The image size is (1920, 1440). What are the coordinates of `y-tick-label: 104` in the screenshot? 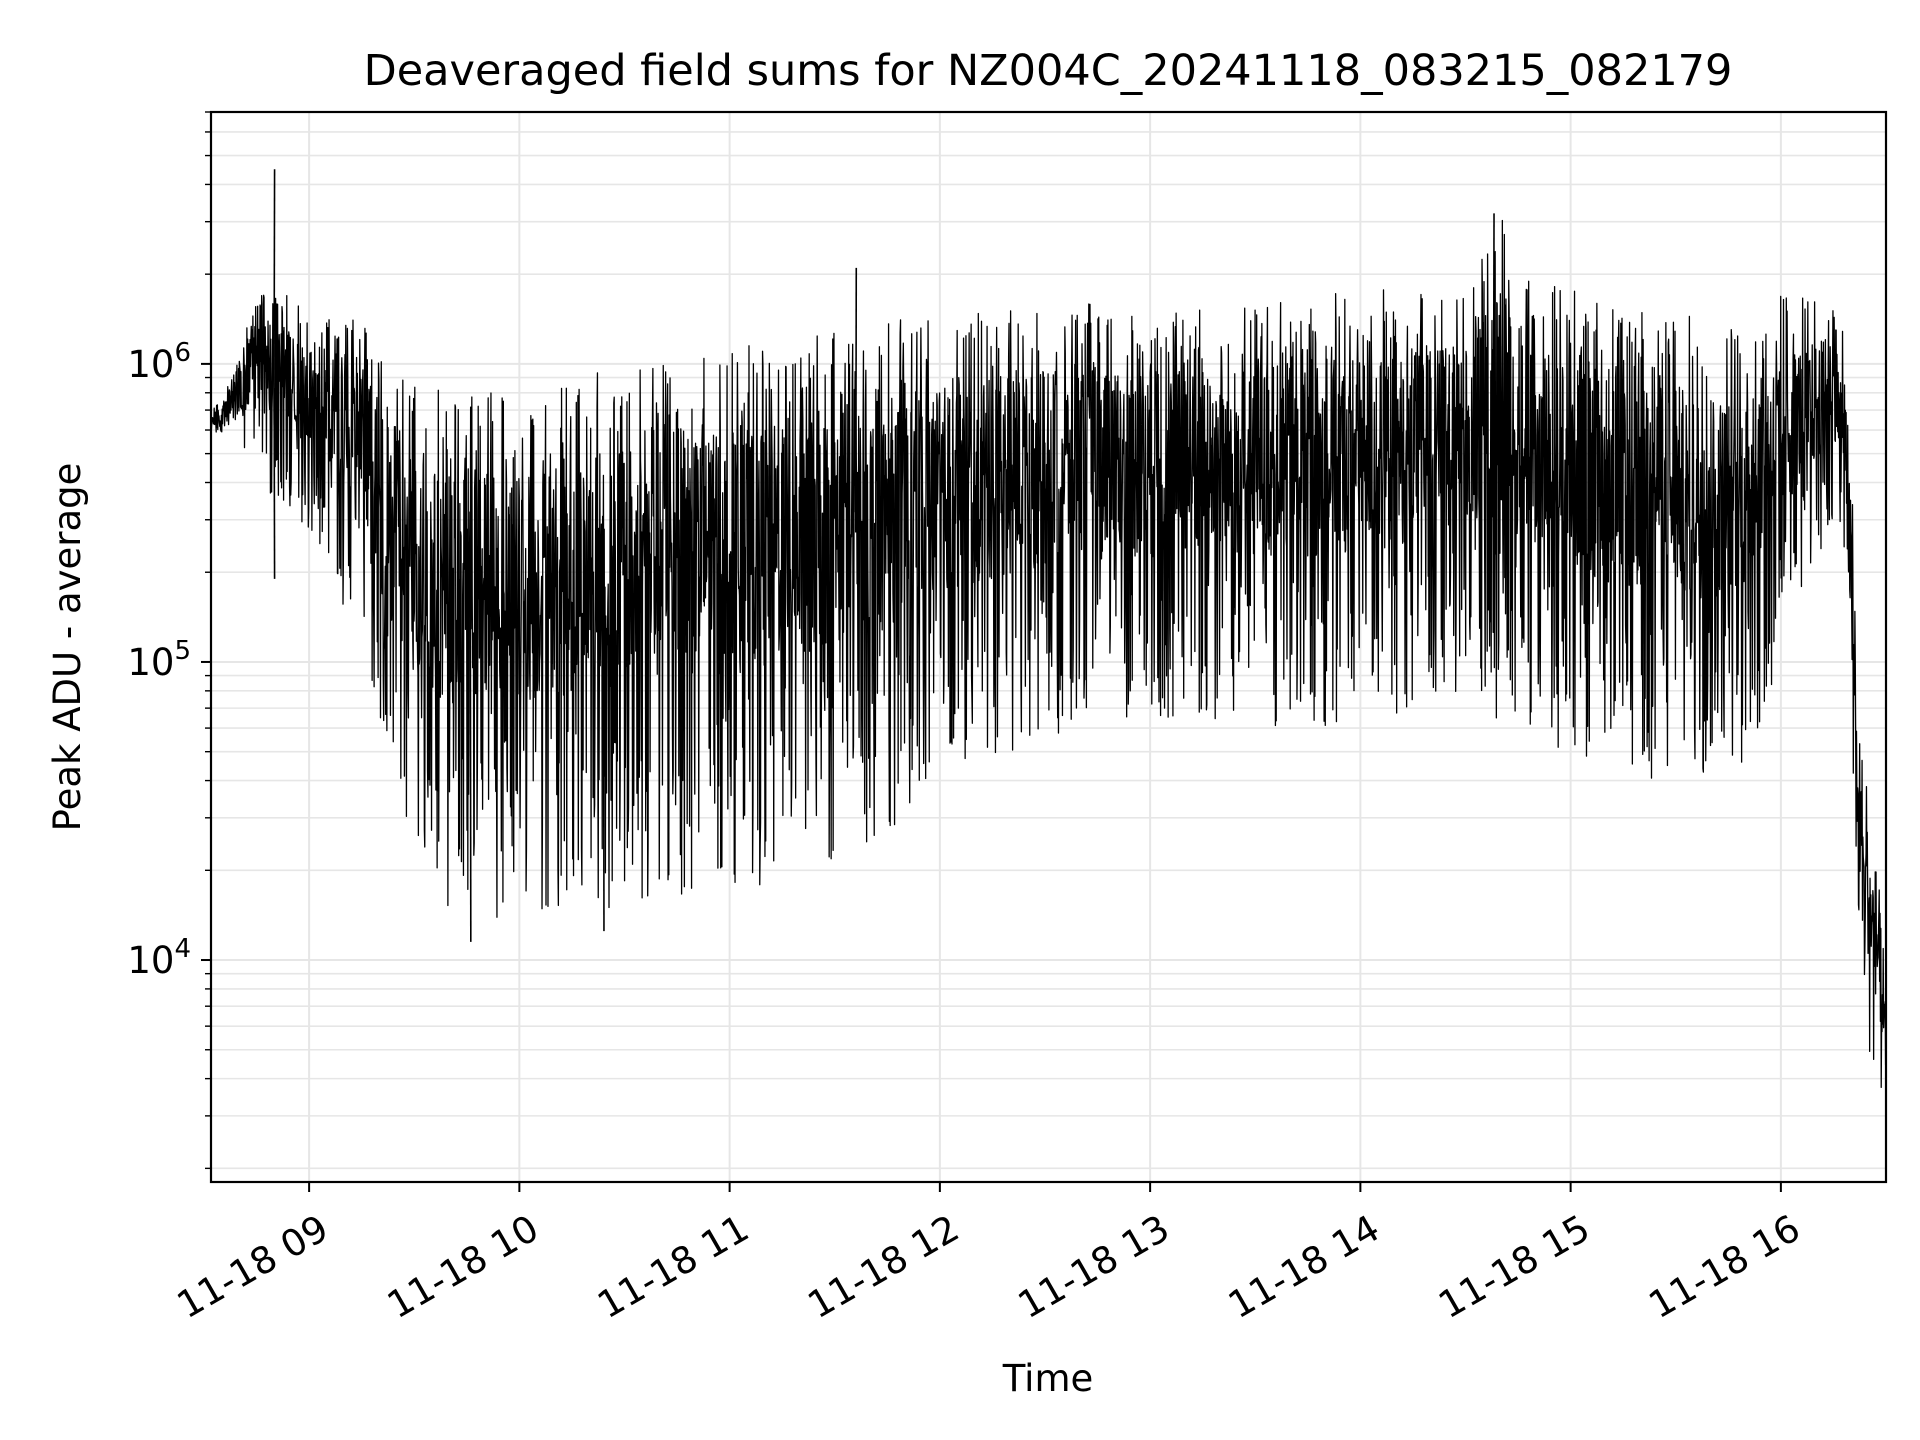 It's located at (159, 958).